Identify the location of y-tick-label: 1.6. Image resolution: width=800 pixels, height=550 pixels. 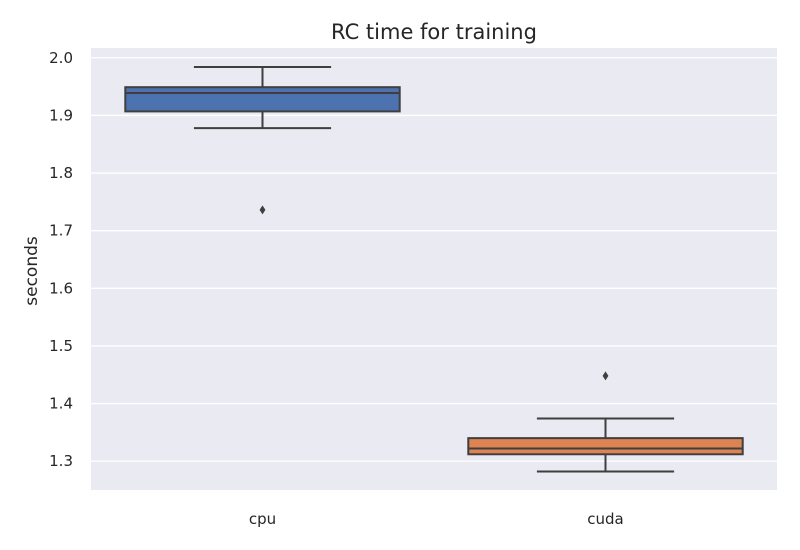
(61, 288).